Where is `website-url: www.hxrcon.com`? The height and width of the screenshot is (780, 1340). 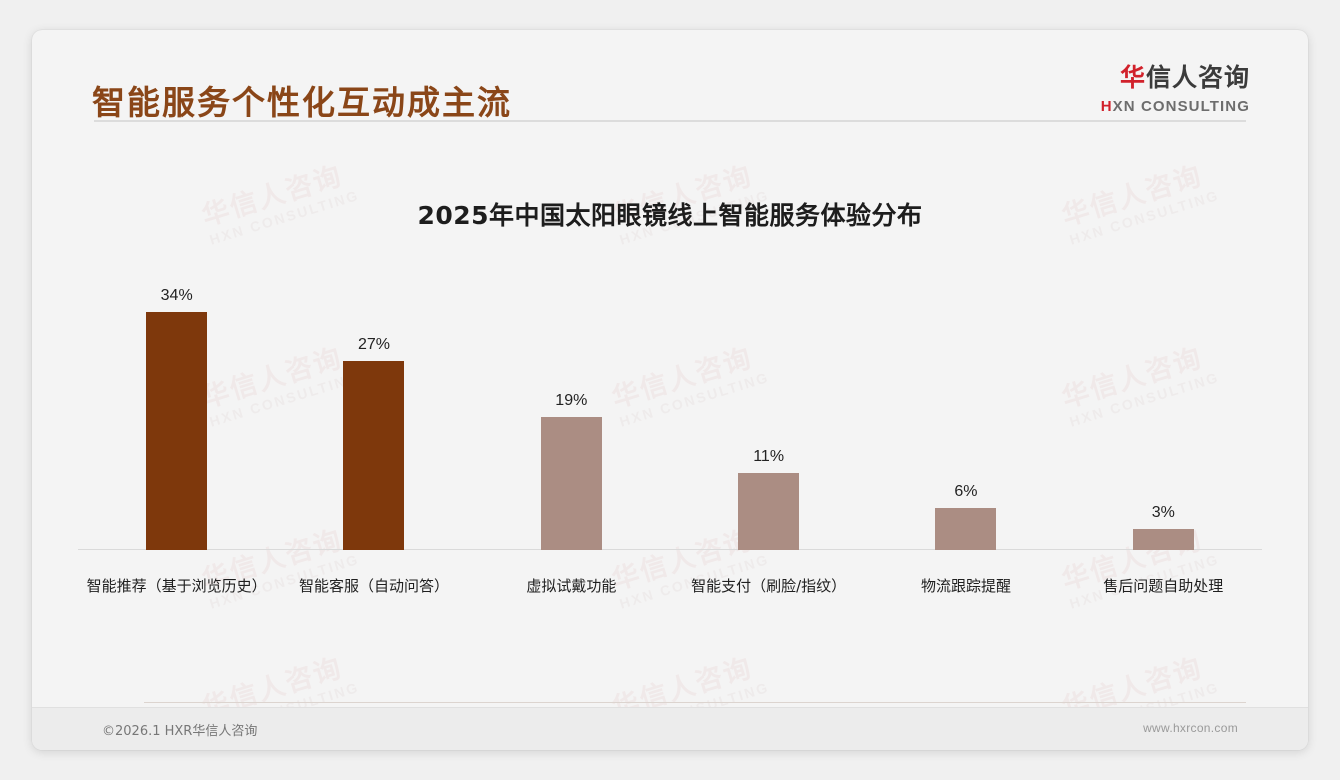 website-url: www.hxrcon.com is located at coordinates (1190, 728).